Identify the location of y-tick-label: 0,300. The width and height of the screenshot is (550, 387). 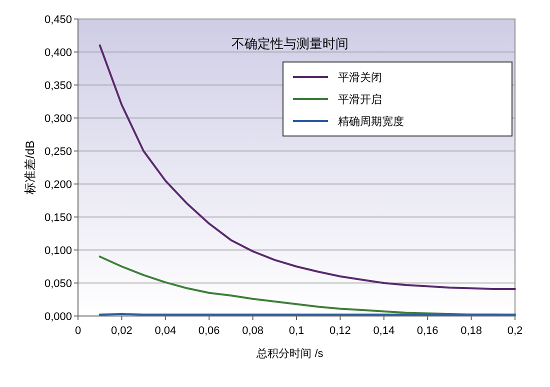
(58, 119).